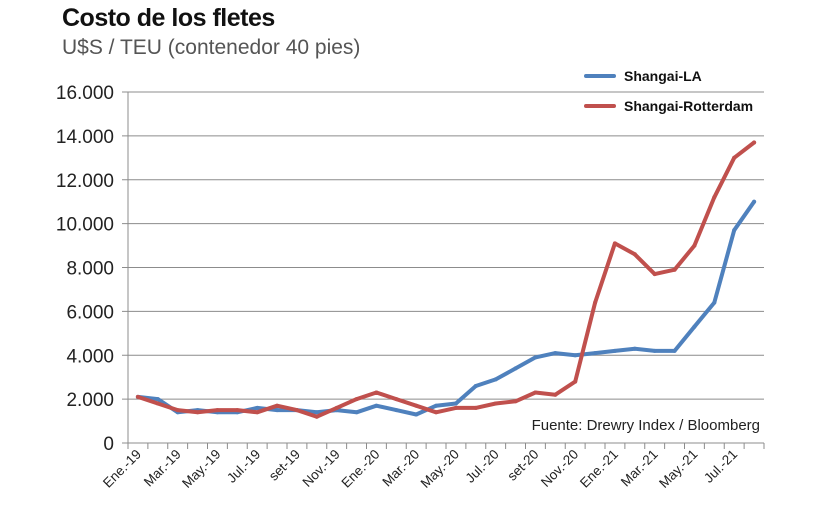 Image resolution: width=840 pixels, height=510 pixels. Describe the element at coordinates (108, 444) in the screenshot. I see `y-tick-label: 0` at that location.